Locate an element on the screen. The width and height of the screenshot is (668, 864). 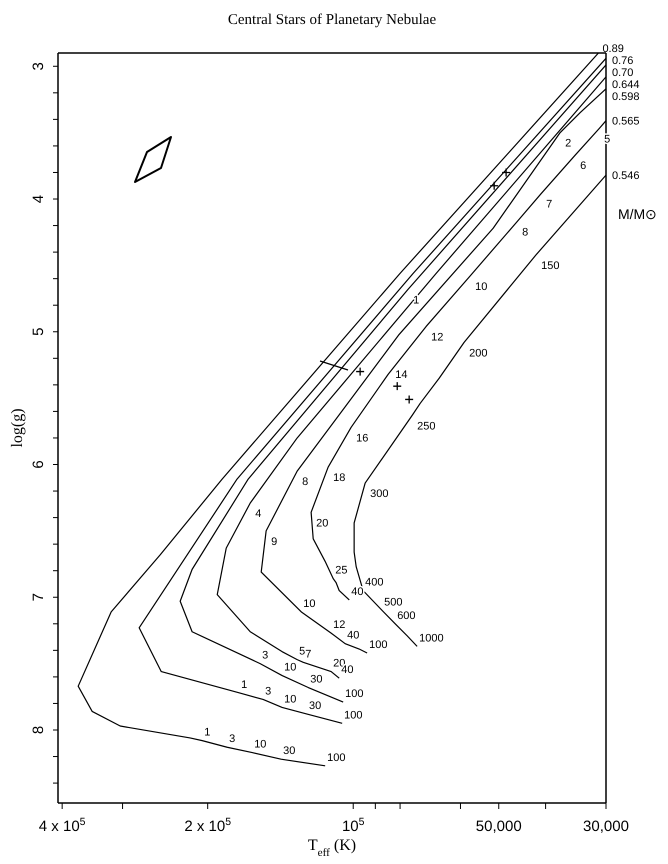
series-label: 0.76 is located at coordinates (623, 61).